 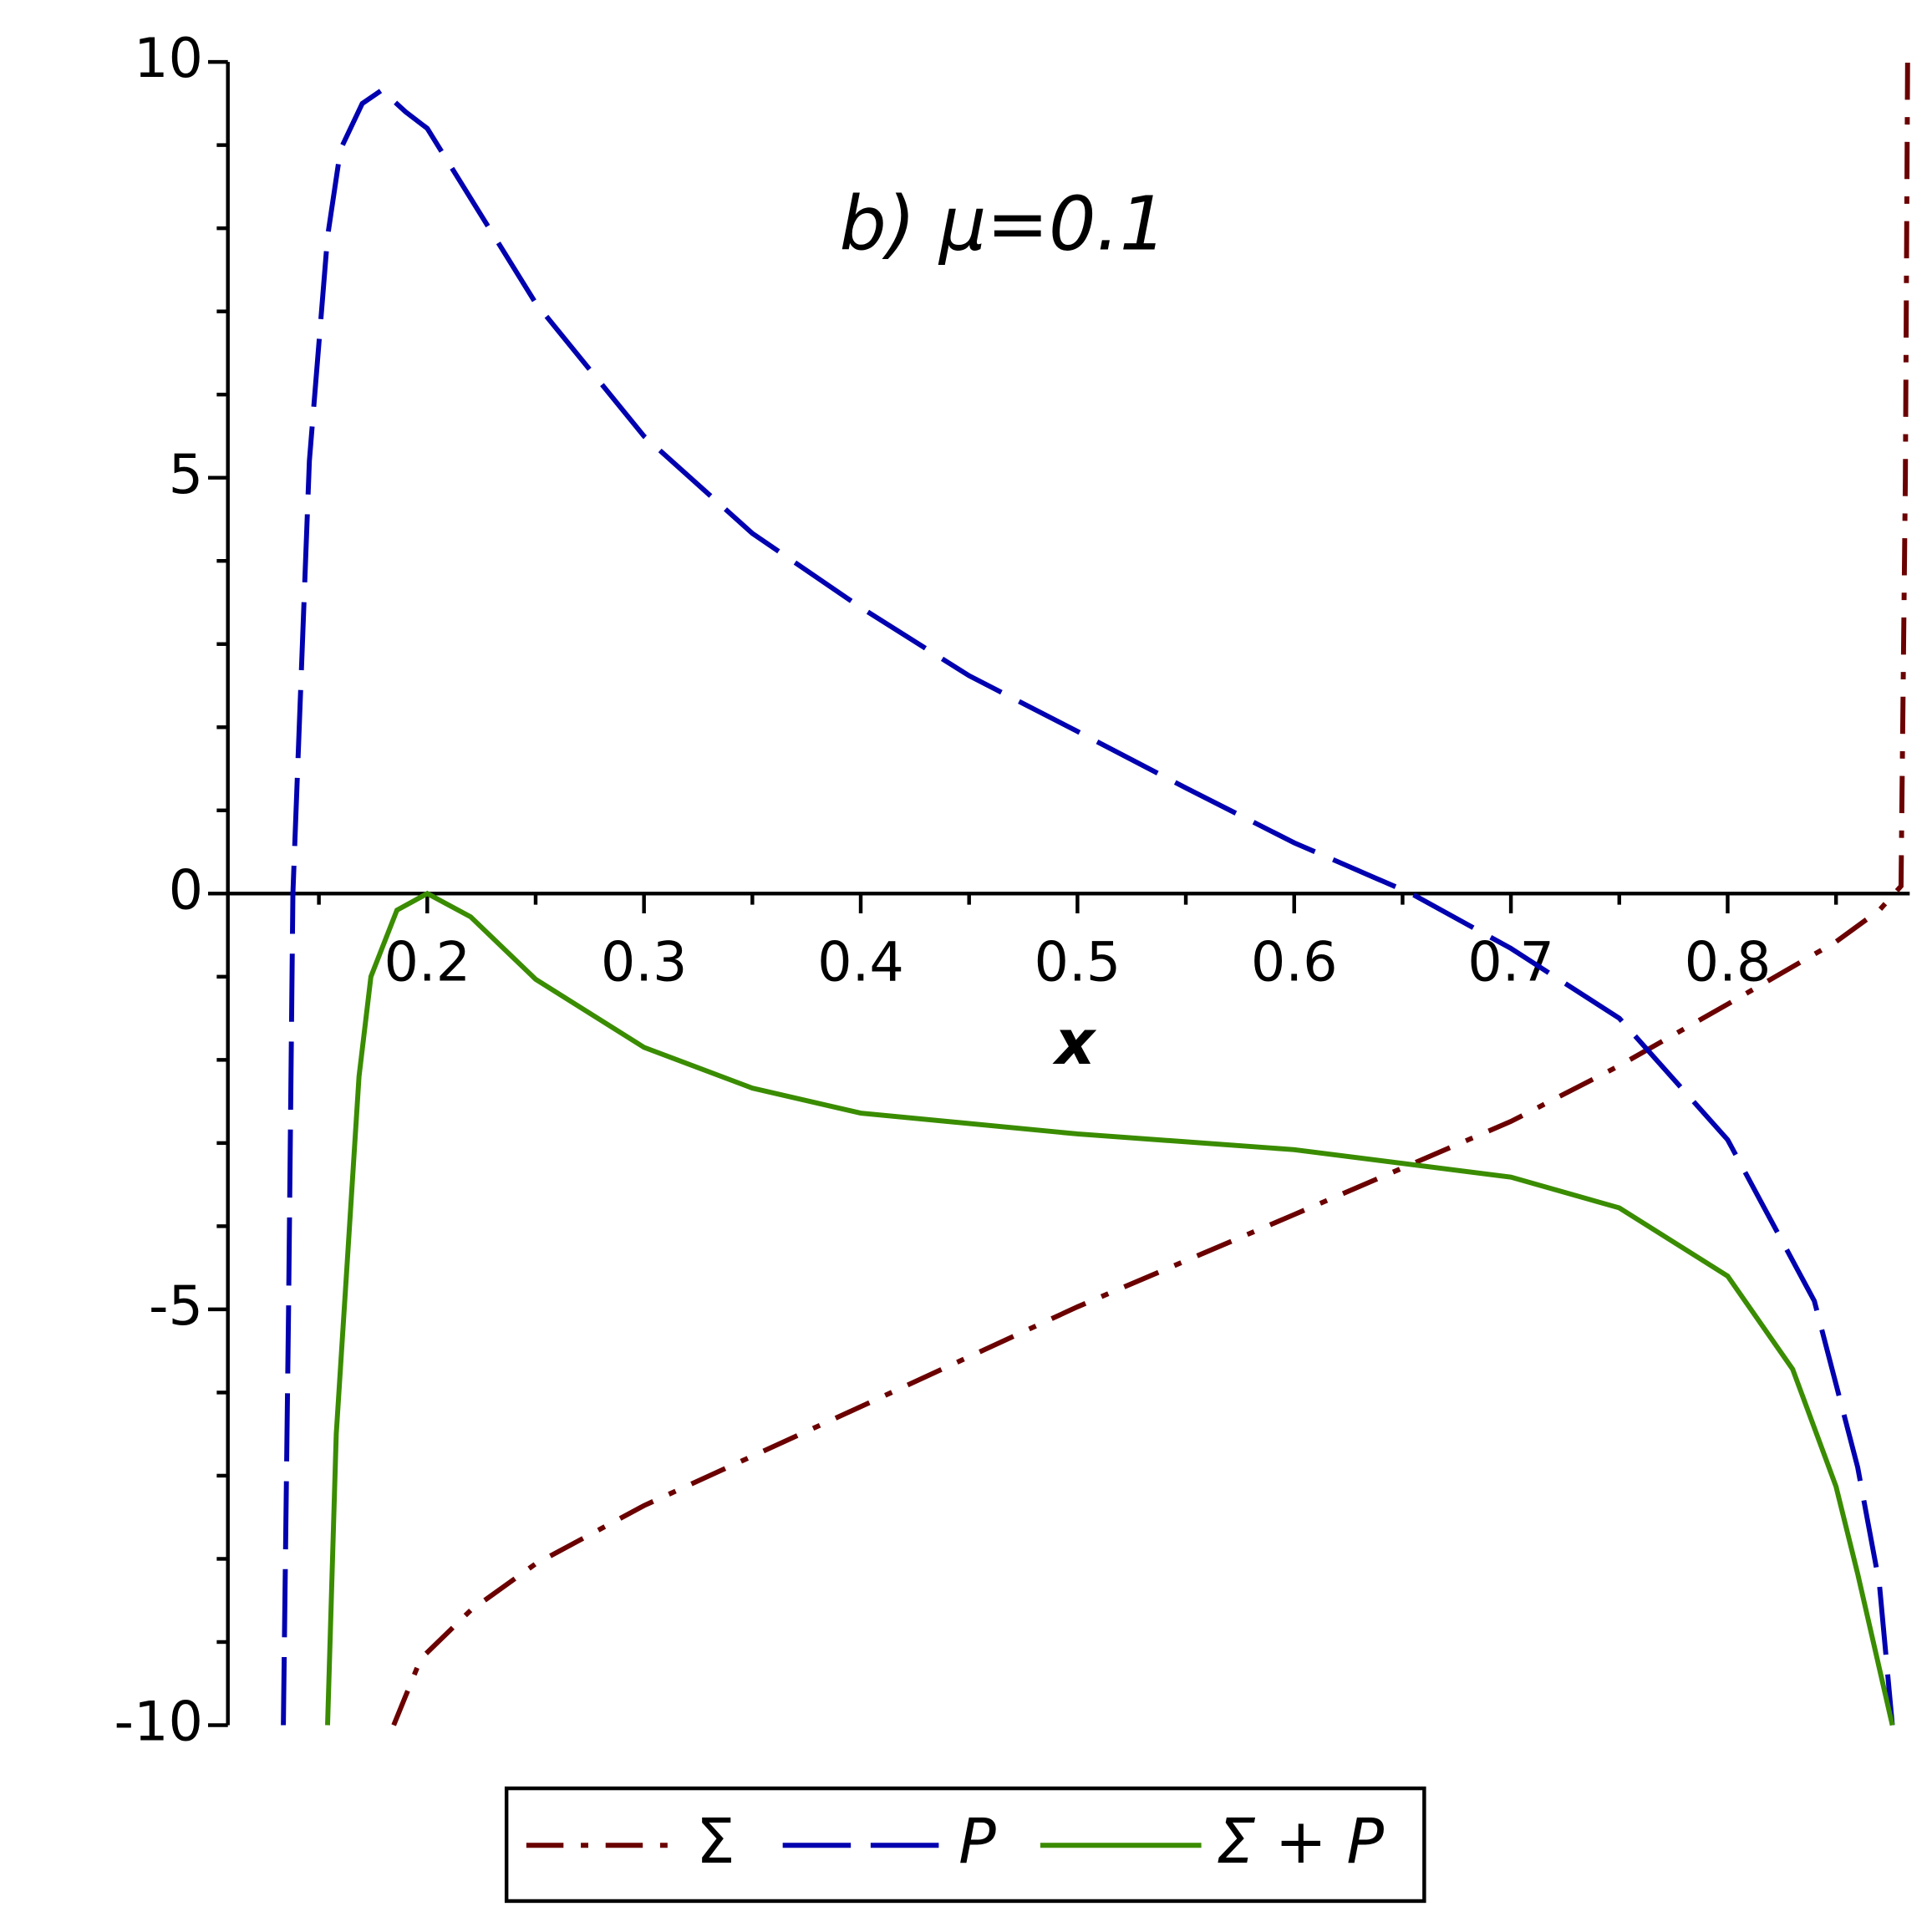 What do you see at coordinates (1294, 962) in the screenshot?
I see `x-tick-label: 0.6` at bounding box center [1294, 962].